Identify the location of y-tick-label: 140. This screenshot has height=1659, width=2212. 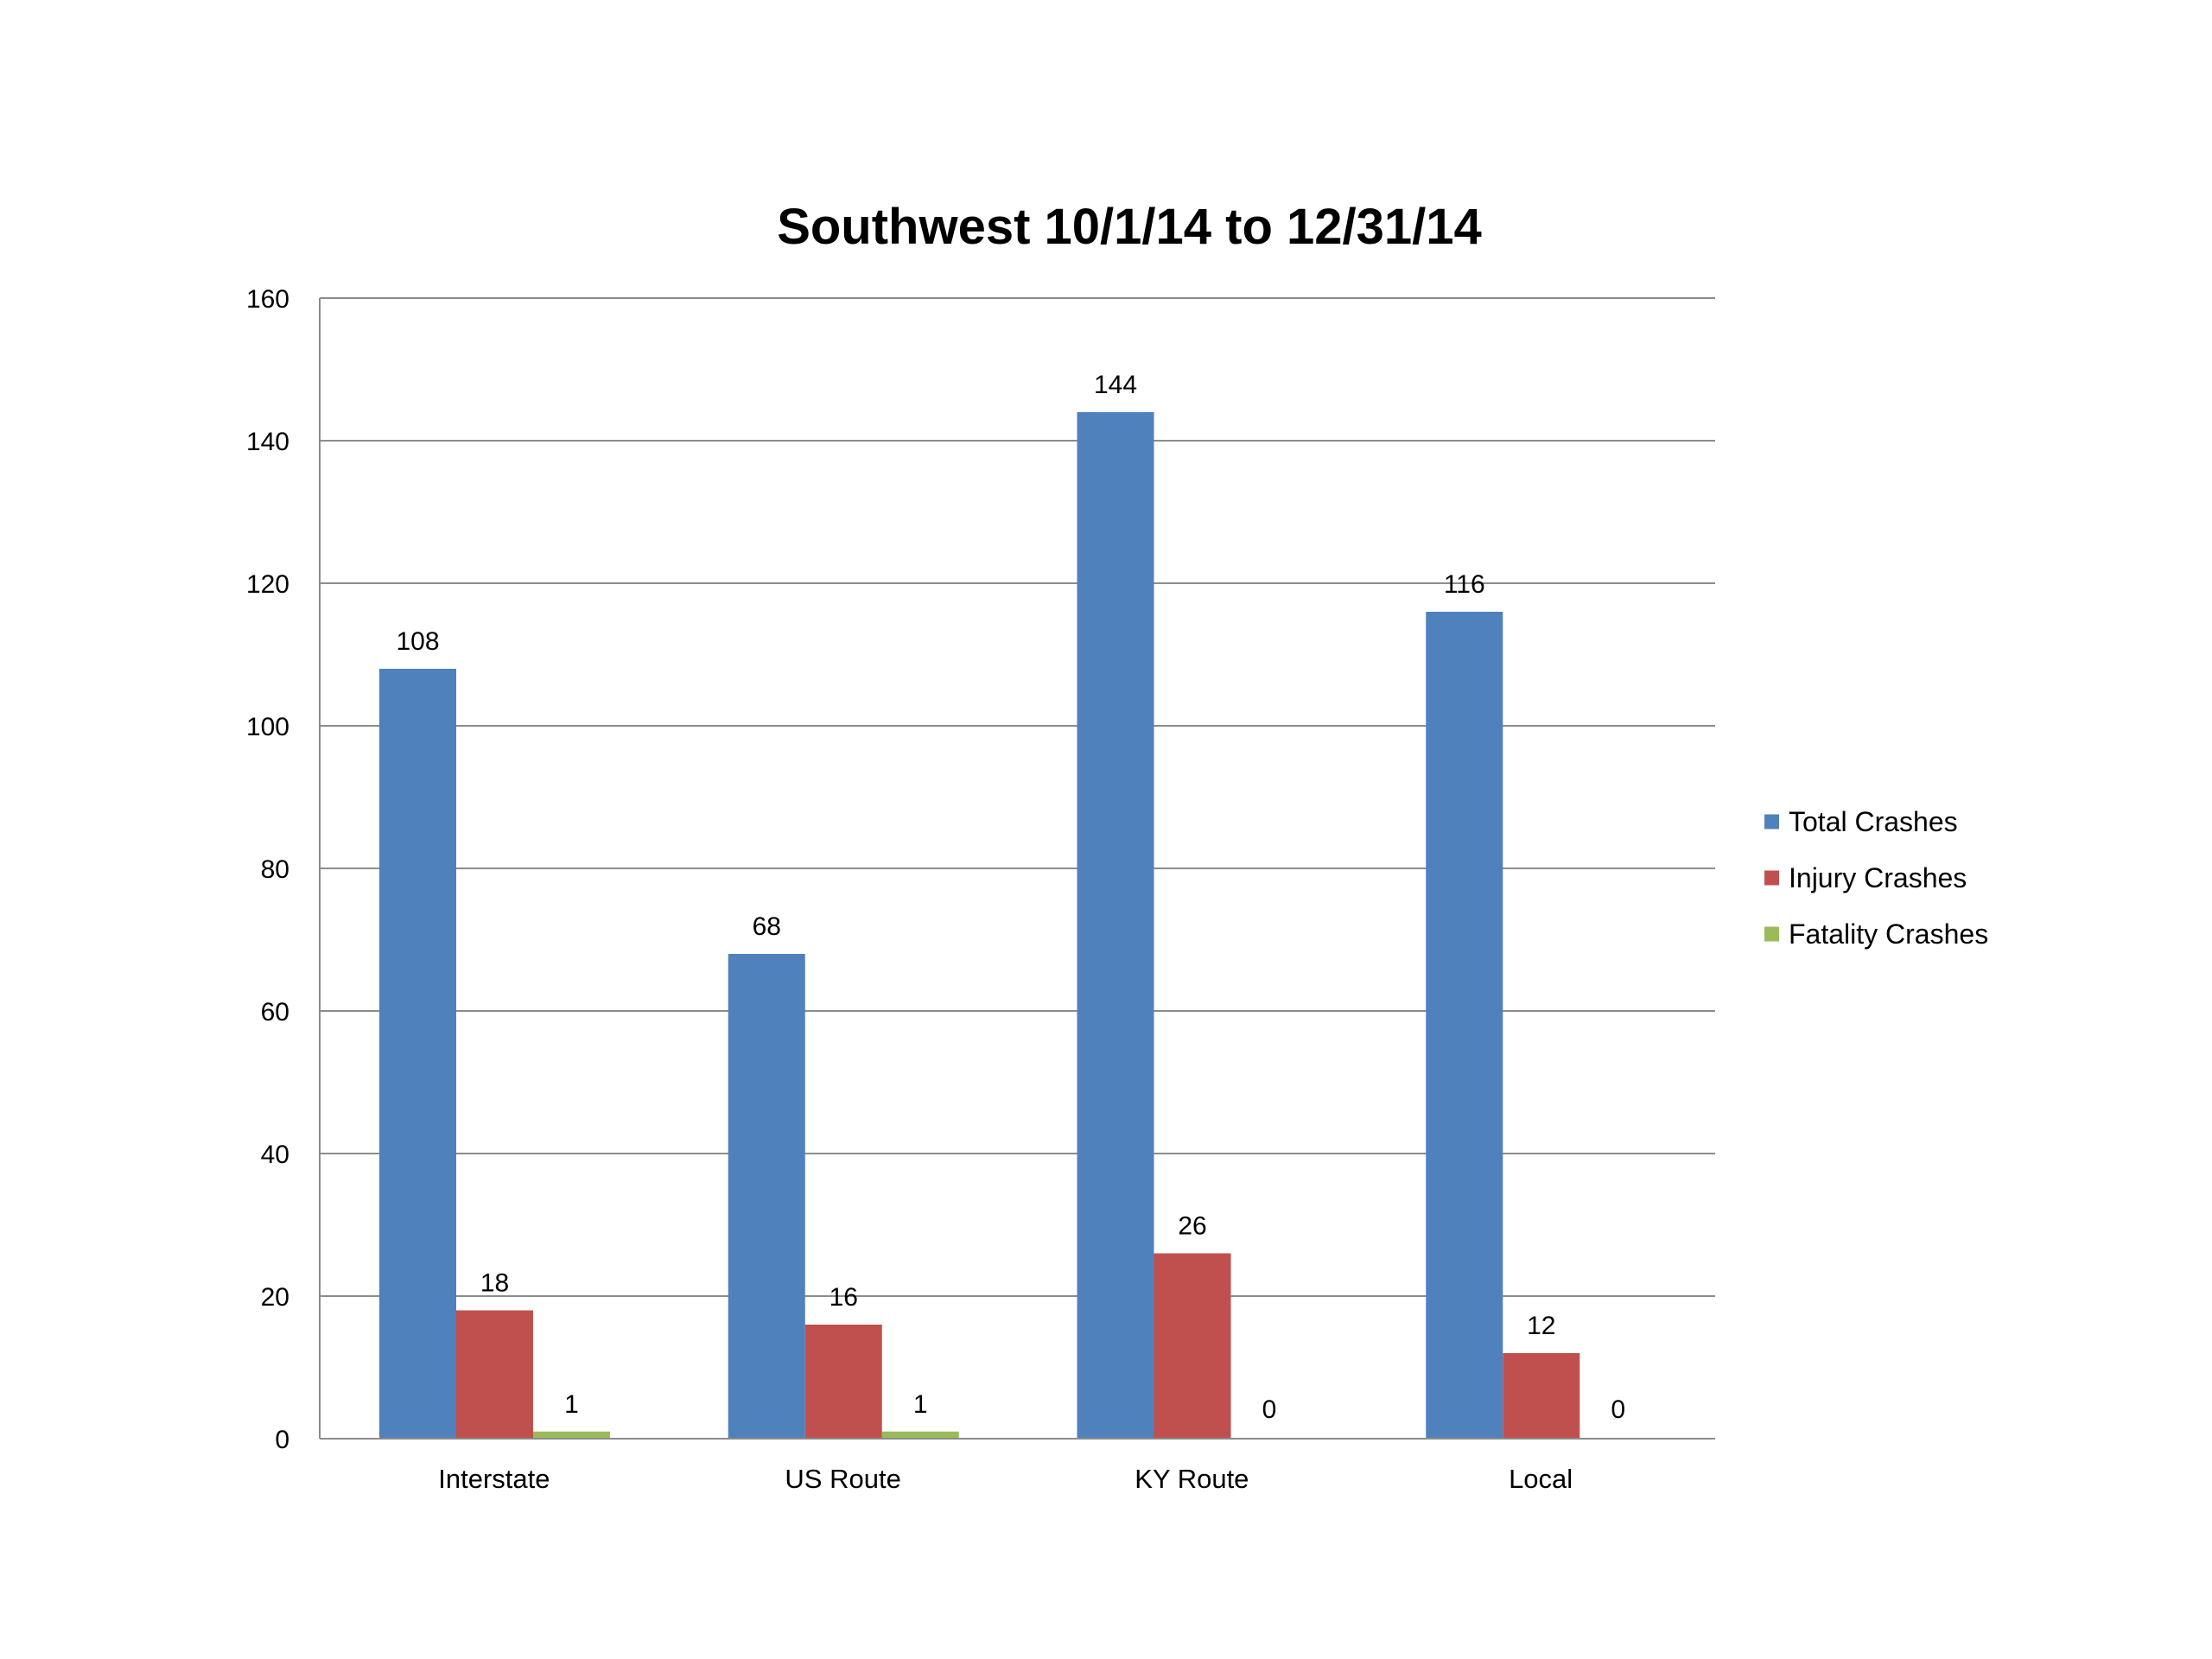
(267, 442).